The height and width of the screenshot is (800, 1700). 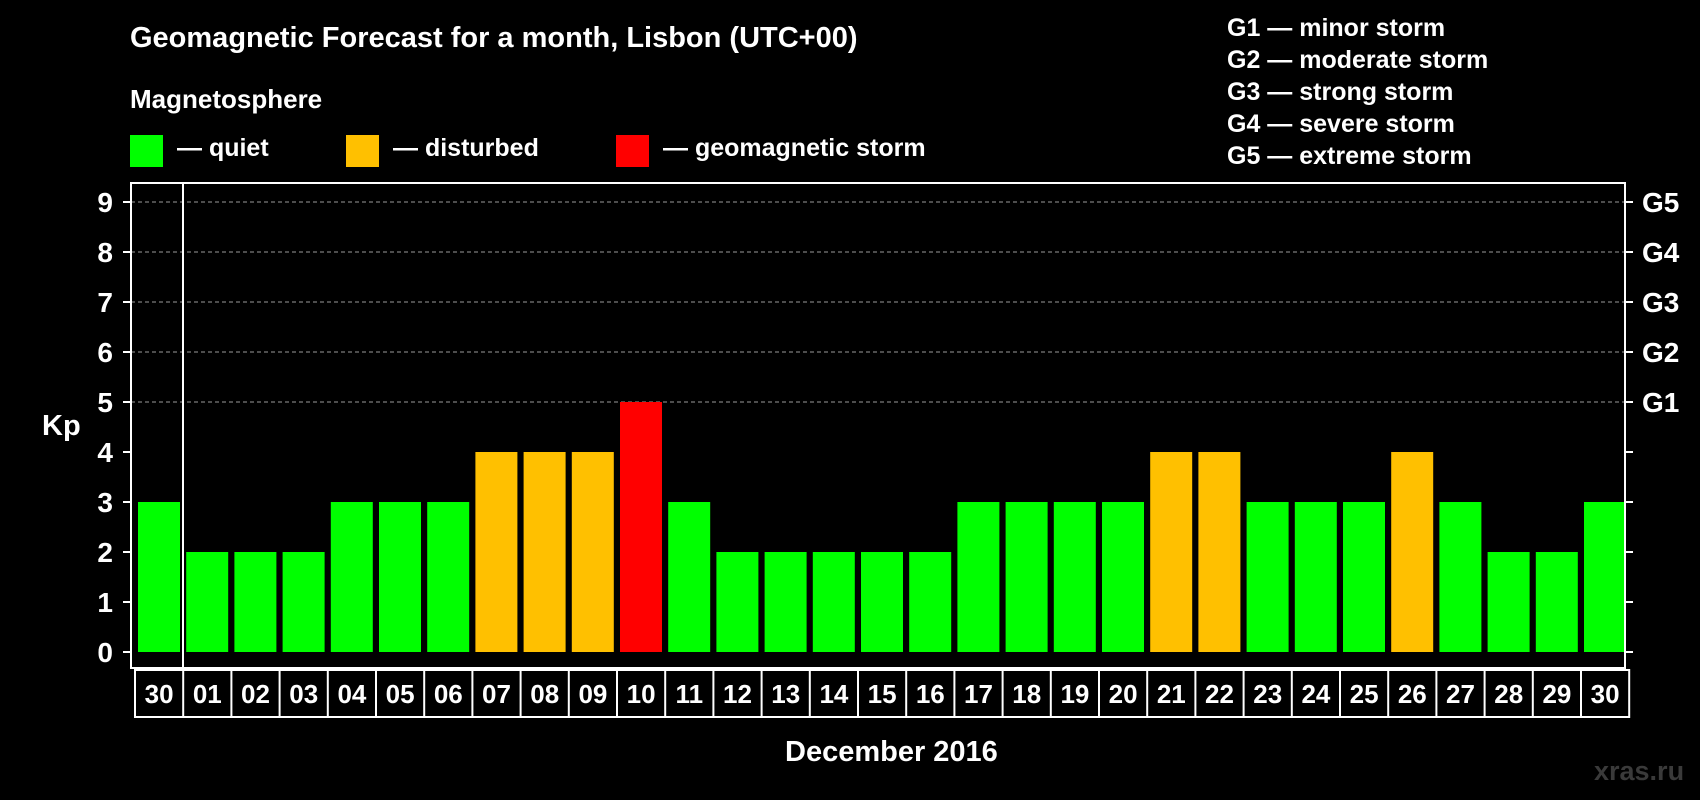 What do you see at coordinates (105, 652) in the screenshot?
I see `y-tick-label: 0` at bounding box center [105, 652].